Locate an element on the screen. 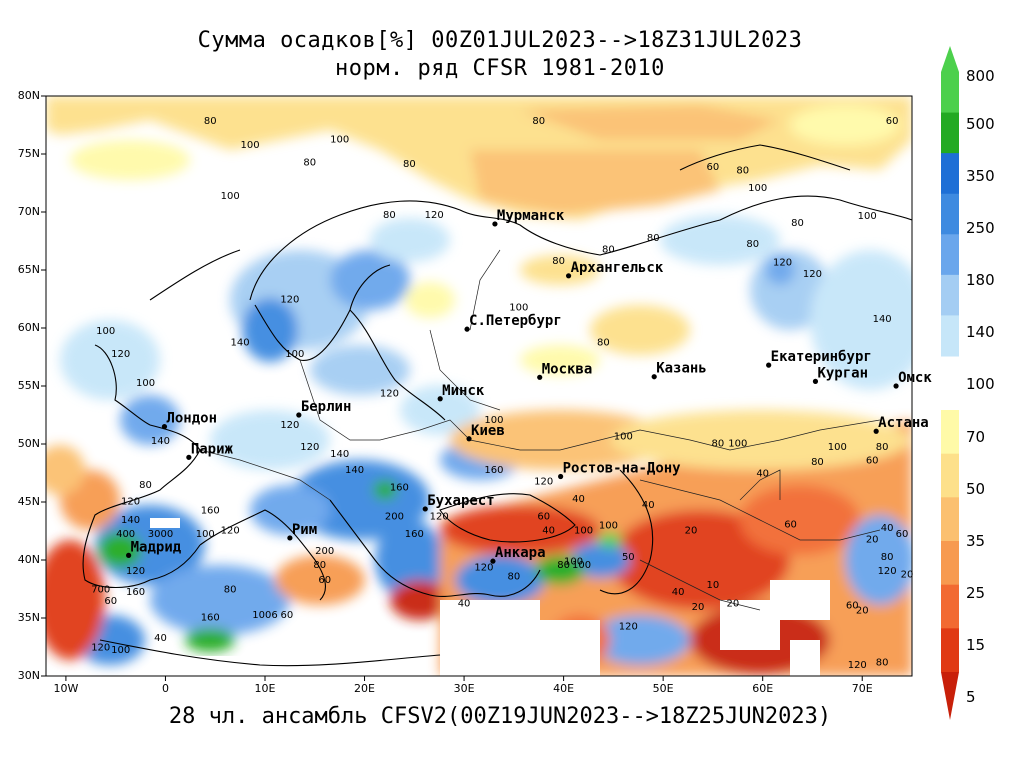 The image size is (1024, 768). contour-label: 50 is located at coordinates (628, 557).